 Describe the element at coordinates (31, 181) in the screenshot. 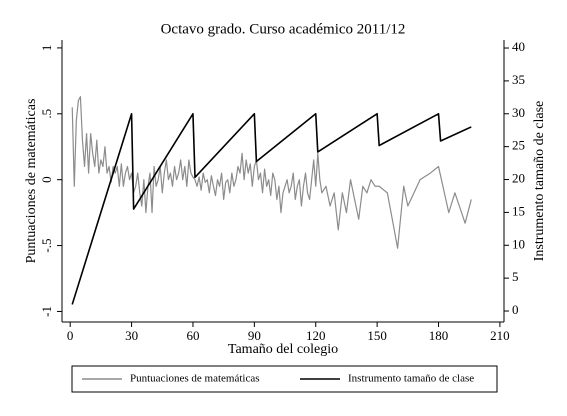

I see `y-axis-title: Puntuaciones de matemáticas` at that location.